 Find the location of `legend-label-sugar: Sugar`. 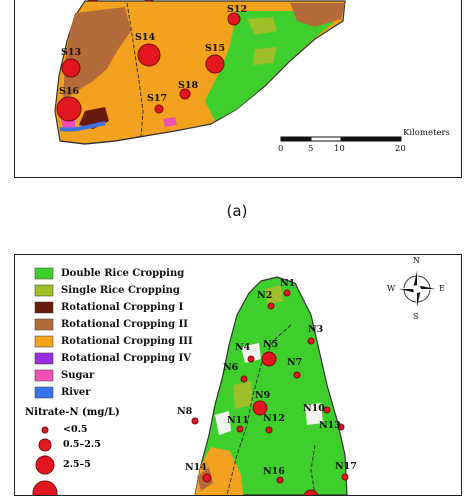

legend-label-sugar: Sugar is located at coordinates (78, 375).